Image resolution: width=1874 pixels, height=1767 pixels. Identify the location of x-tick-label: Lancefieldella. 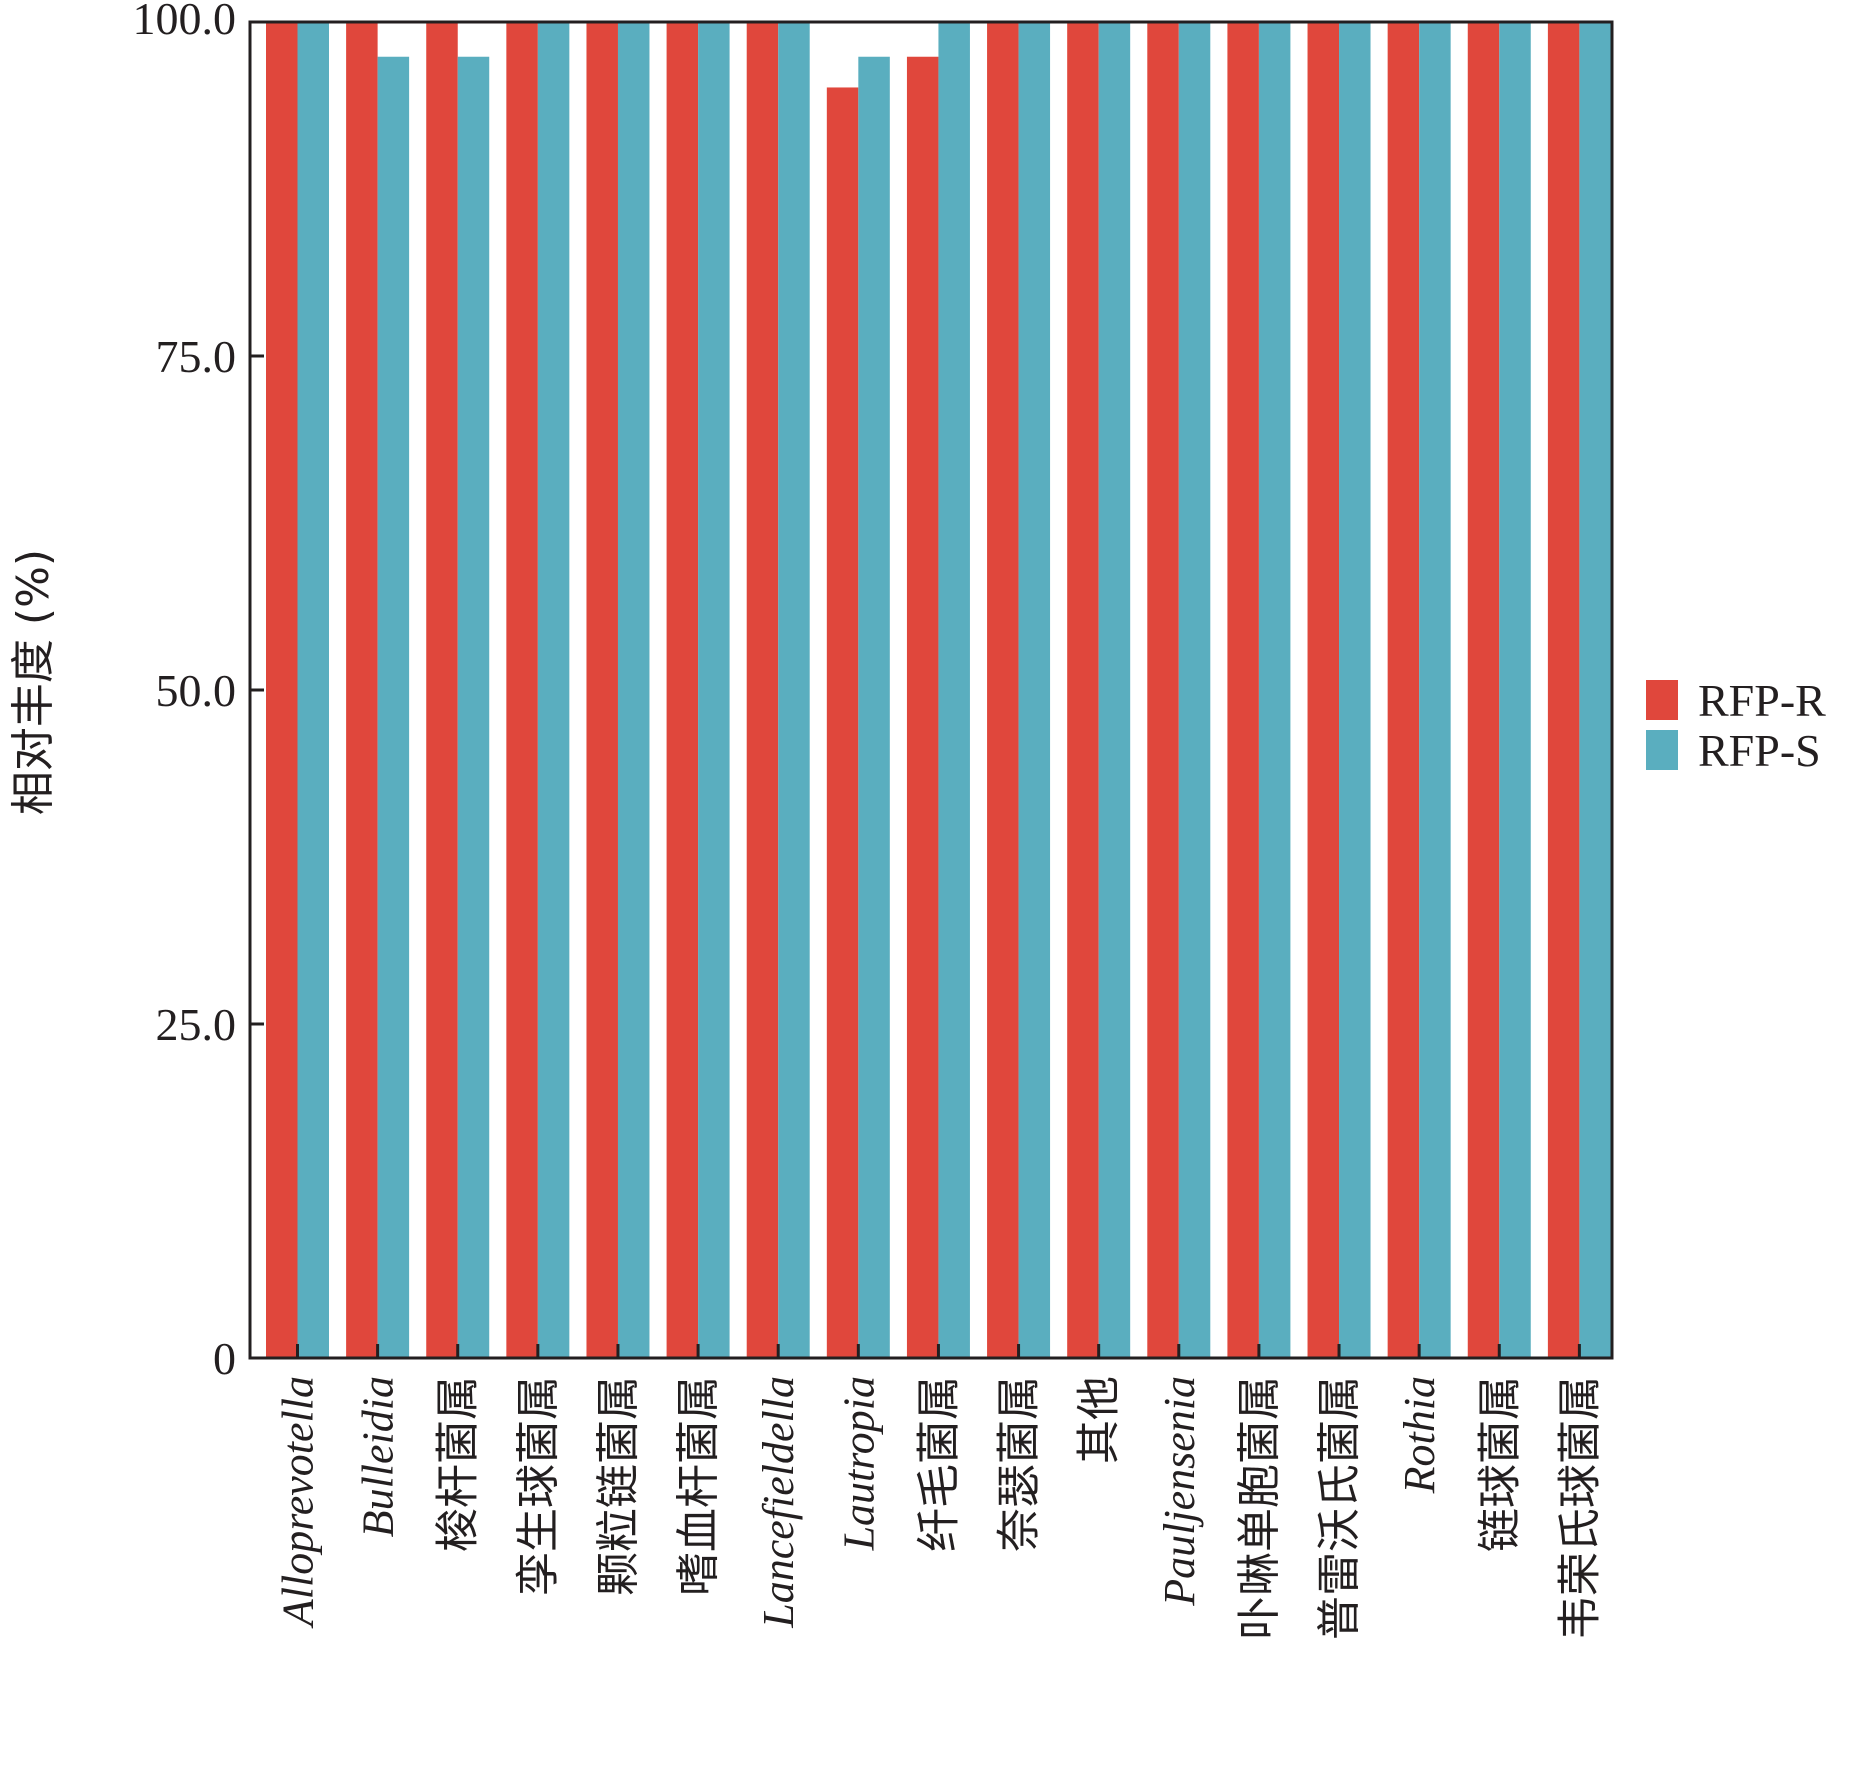
(778, 1502).